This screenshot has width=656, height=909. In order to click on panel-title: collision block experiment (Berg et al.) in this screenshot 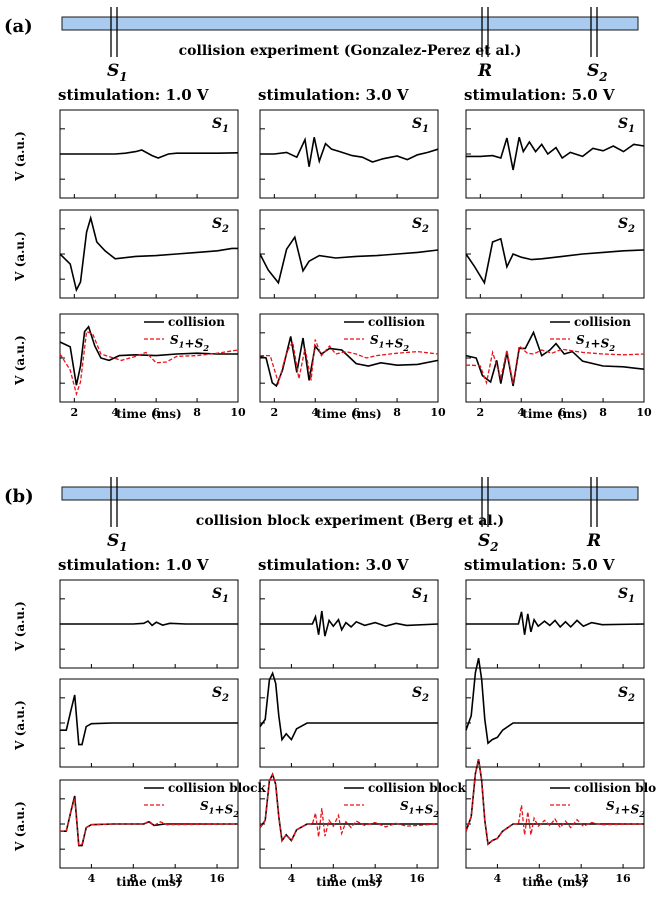, I will do `click(350, 521)`.